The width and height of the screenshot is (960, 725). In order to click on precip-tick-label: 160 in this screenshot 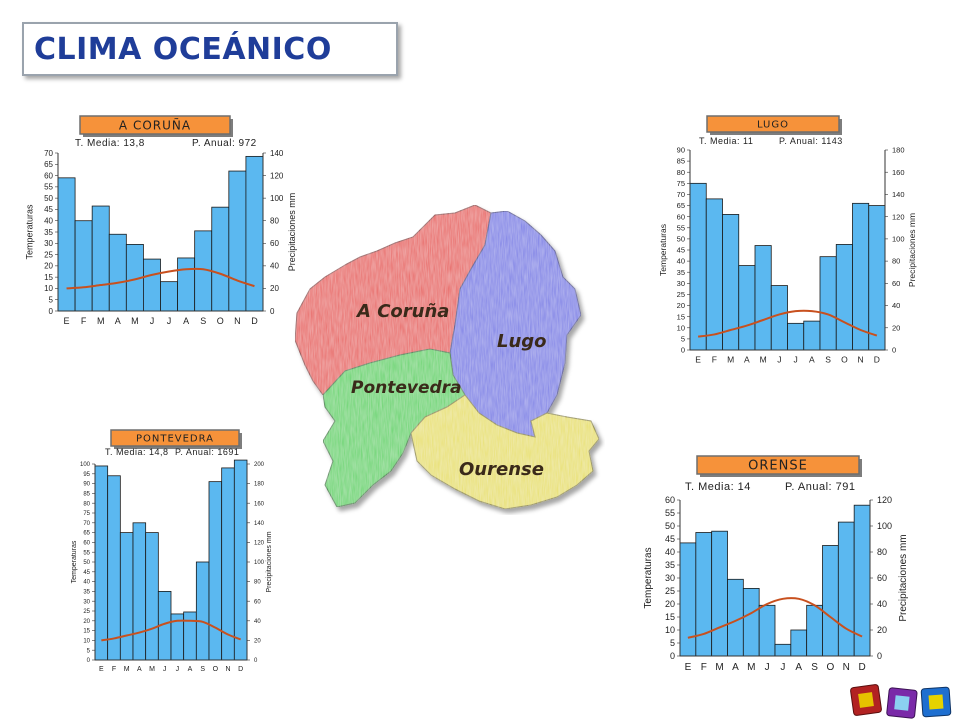, I will do `click(898, 172)`.